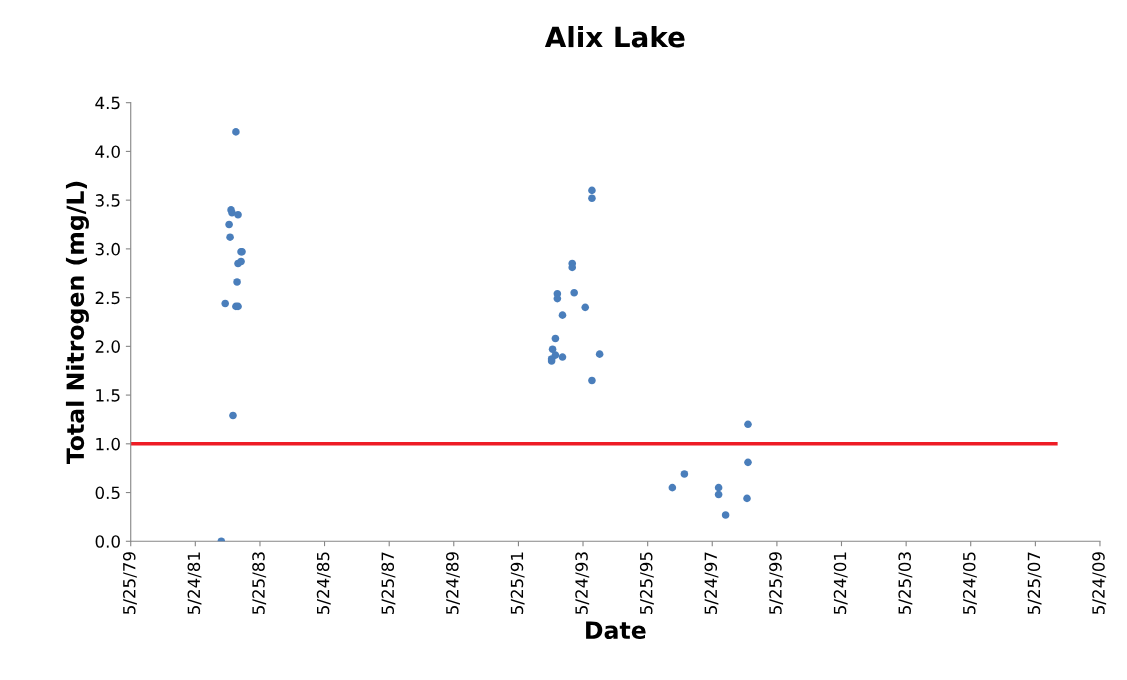 This screenshot has width=1127, height=680. I want to click on y-tick-label: 1.5, so click(108, 395).